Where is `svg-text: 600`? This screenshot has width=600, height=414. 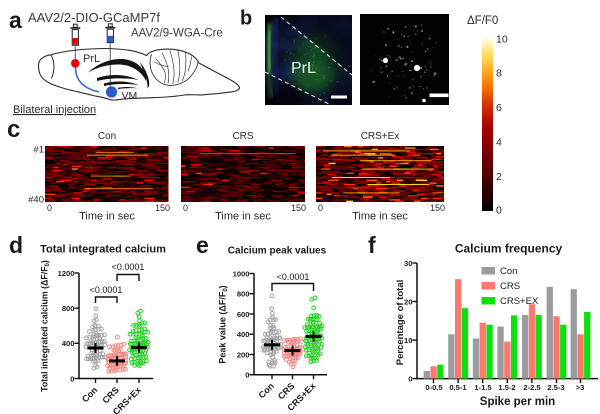
svg-text: 600 is located at coordinates (243, 314).